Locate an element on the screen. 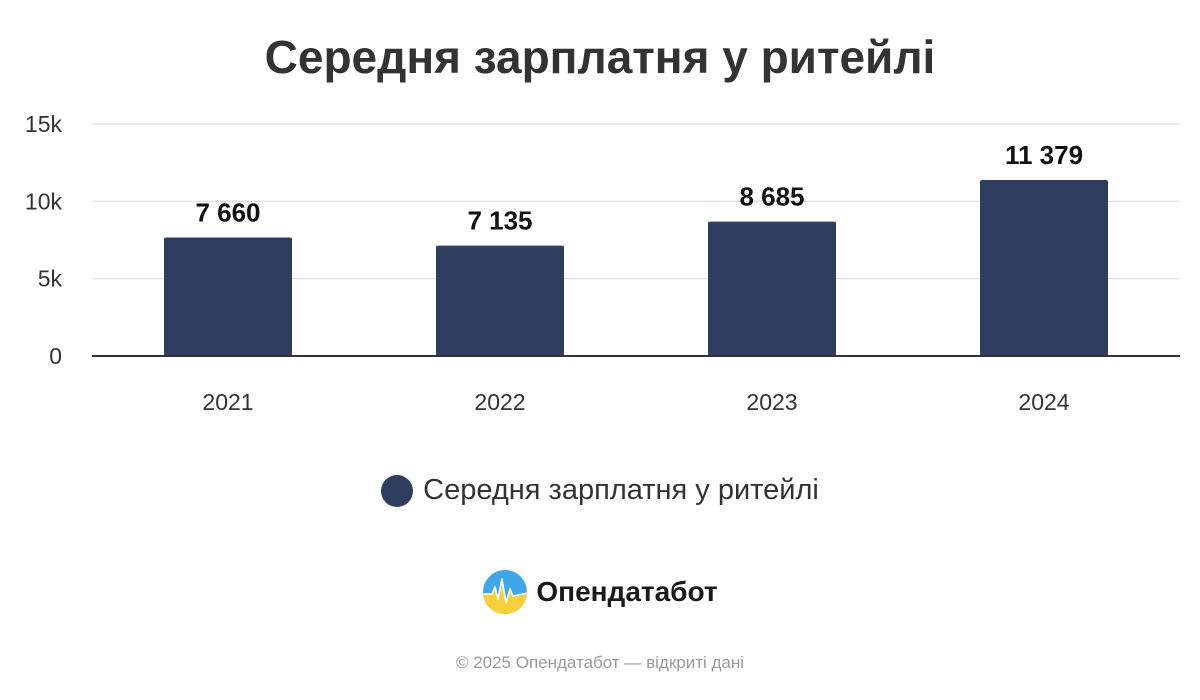 Image resolution: width=1200 pixels, height=700 pixels. legend: Середня зарплатня у ритейлі is located at coordinates (600, 490).